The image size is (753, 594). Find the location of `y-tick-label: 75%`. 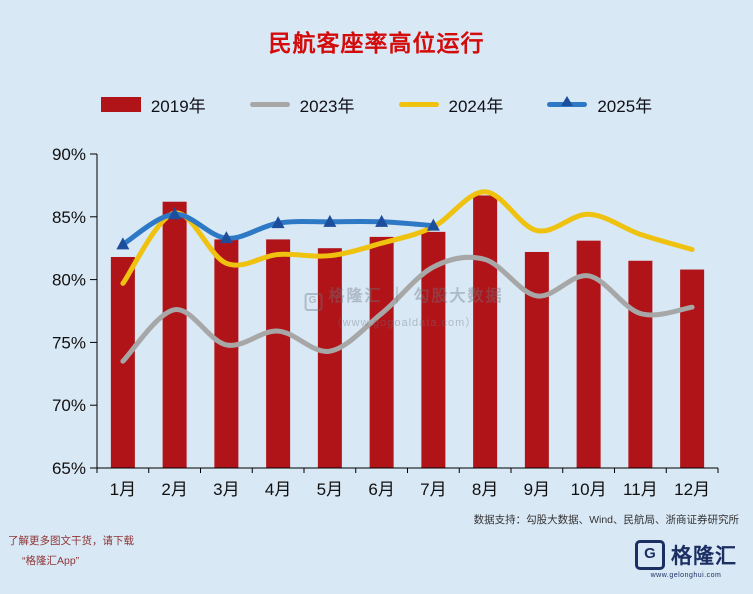

y-tick-label: 75% is located at coordinates (69, 342).